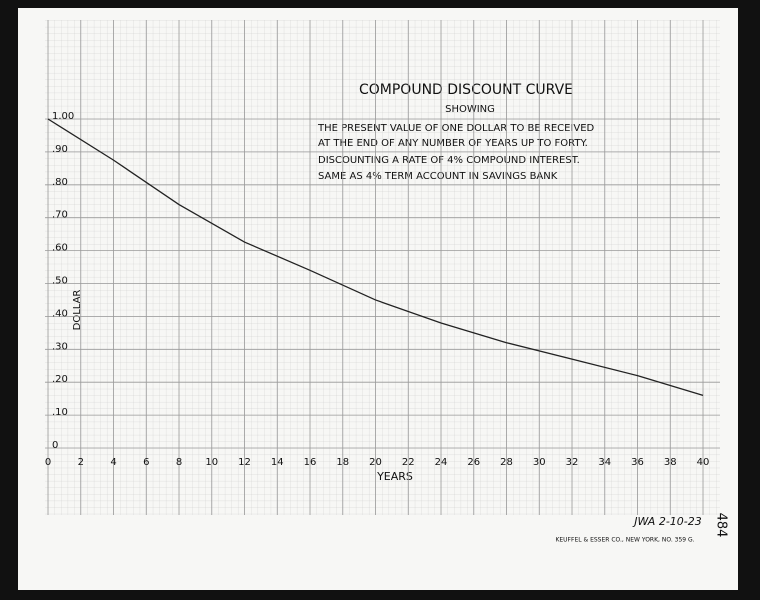 The width and height of the screenshot is (760, 600). What do you see at coordinates (473, 462) in the screenshot?
I see `x-tick-label: 26` at bounding box center [473, 462].